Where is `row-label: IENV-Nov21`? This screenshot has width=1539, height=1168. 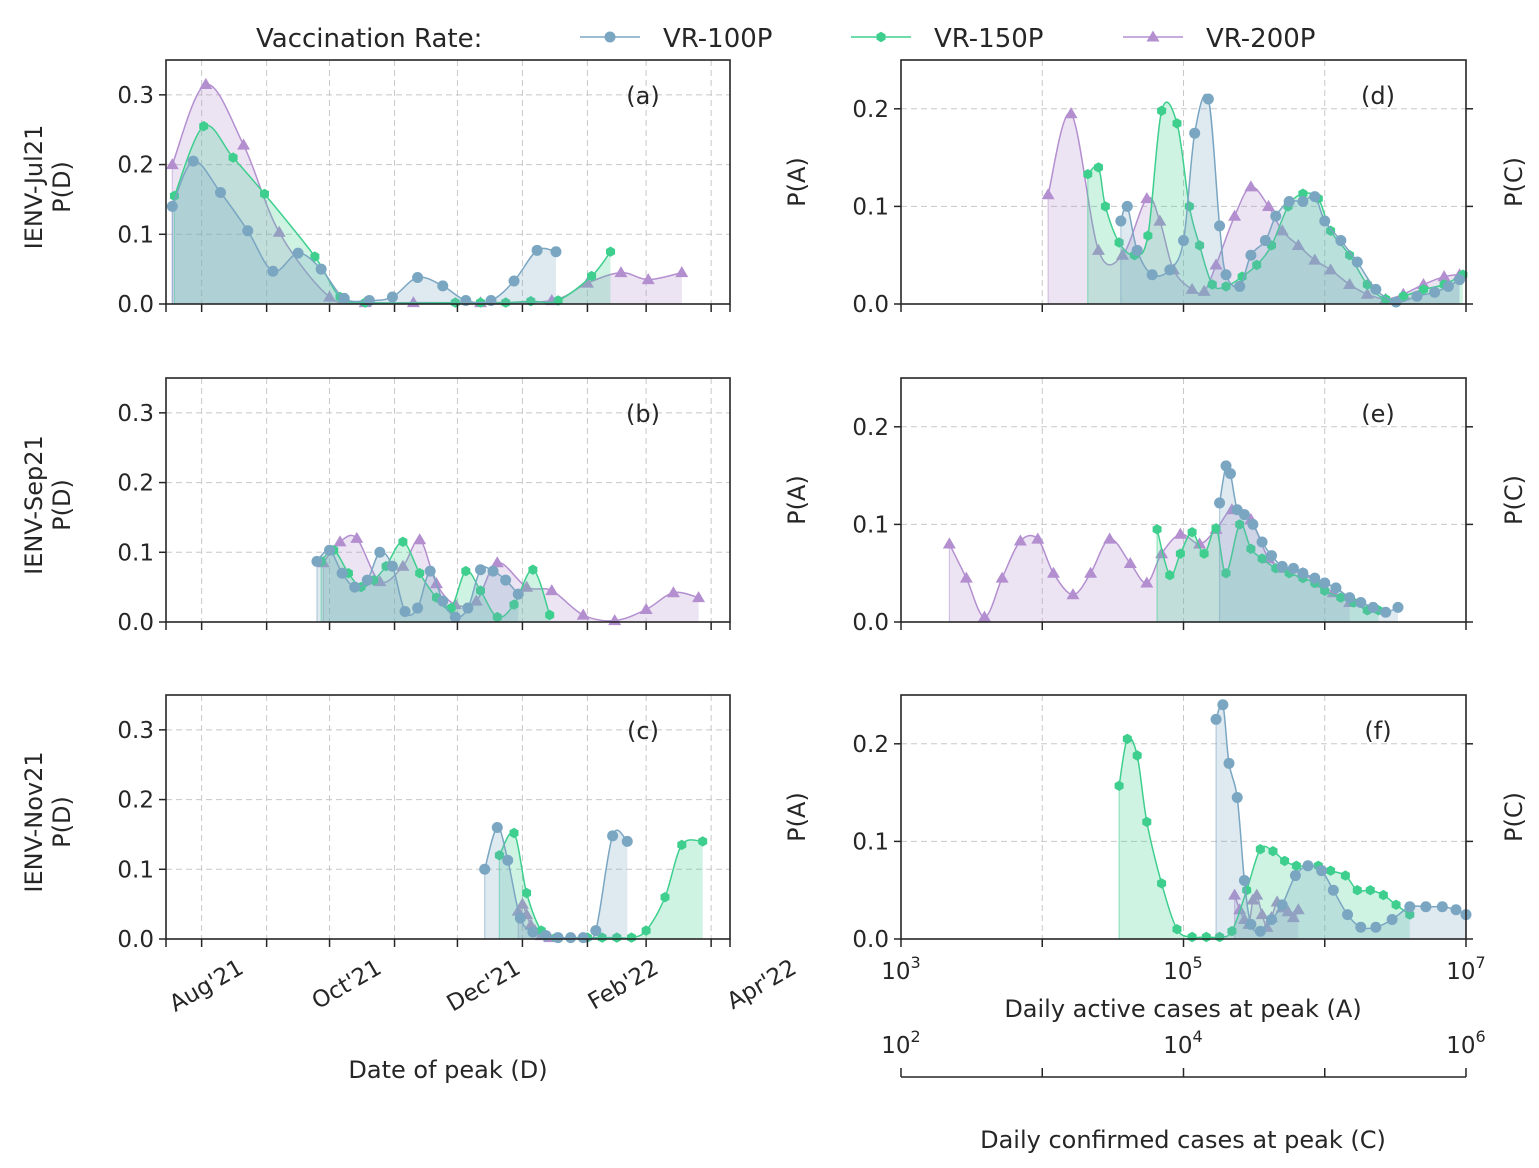
row-label: IENV-Nov21 is located at coordinates (34, 821).